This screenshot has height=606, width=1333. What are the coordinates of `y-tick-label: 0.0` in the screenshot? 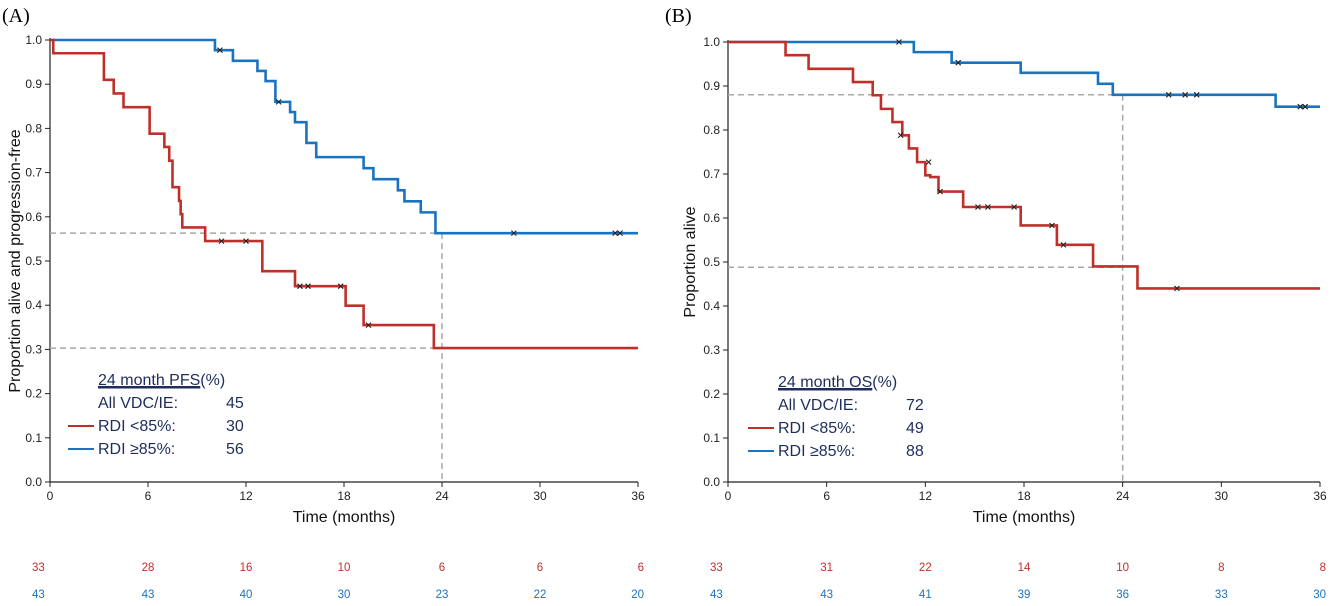 It's located at (33, 482).